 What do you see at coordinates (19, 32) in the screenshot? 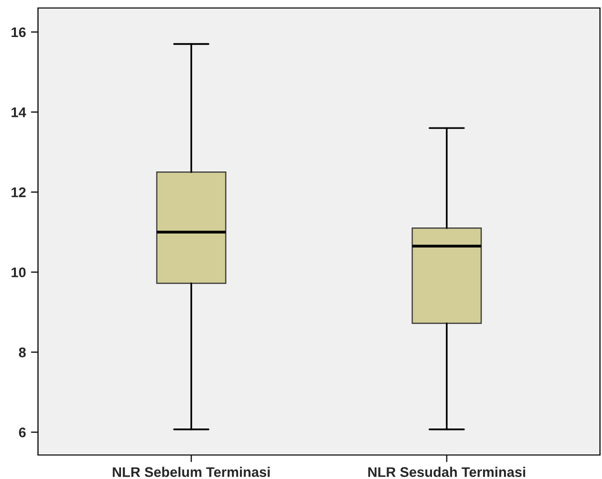
I see `y-tick-label: 16` at bounding box center [19, 32].